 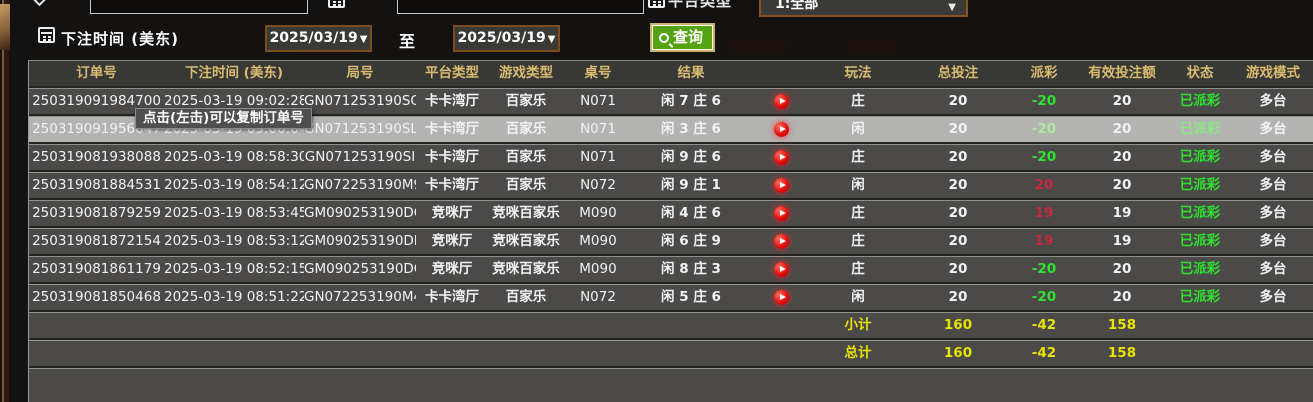 What do you see at coordinates (691, 353) in the screenshot?
I see `grand-total-row-result` at bounding box center [691, 353].